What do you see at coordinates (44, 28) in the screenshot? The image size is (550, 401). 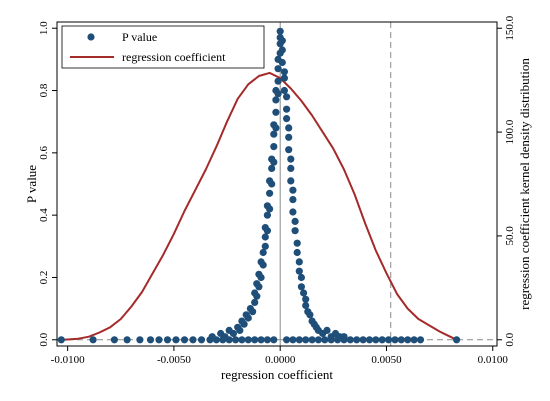 I see `y-tick-label: 1.0` at bounding box center [44, 28].